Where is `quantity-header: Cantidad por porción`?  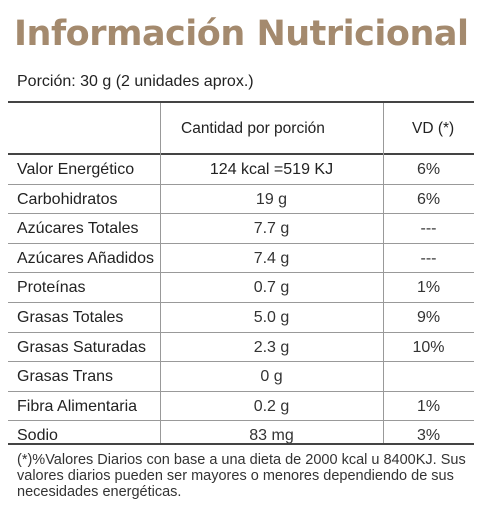 quantity-header: Cantidad por porción is located at coordinates (253, 128).